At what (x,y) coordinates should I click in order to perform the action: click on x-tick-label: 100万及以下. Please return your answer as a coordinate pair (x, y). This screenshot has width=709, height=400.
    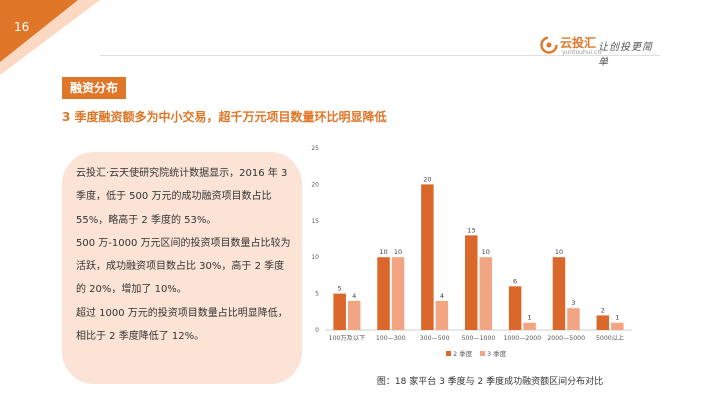
    Looking at the image, I should click on (347, 338).